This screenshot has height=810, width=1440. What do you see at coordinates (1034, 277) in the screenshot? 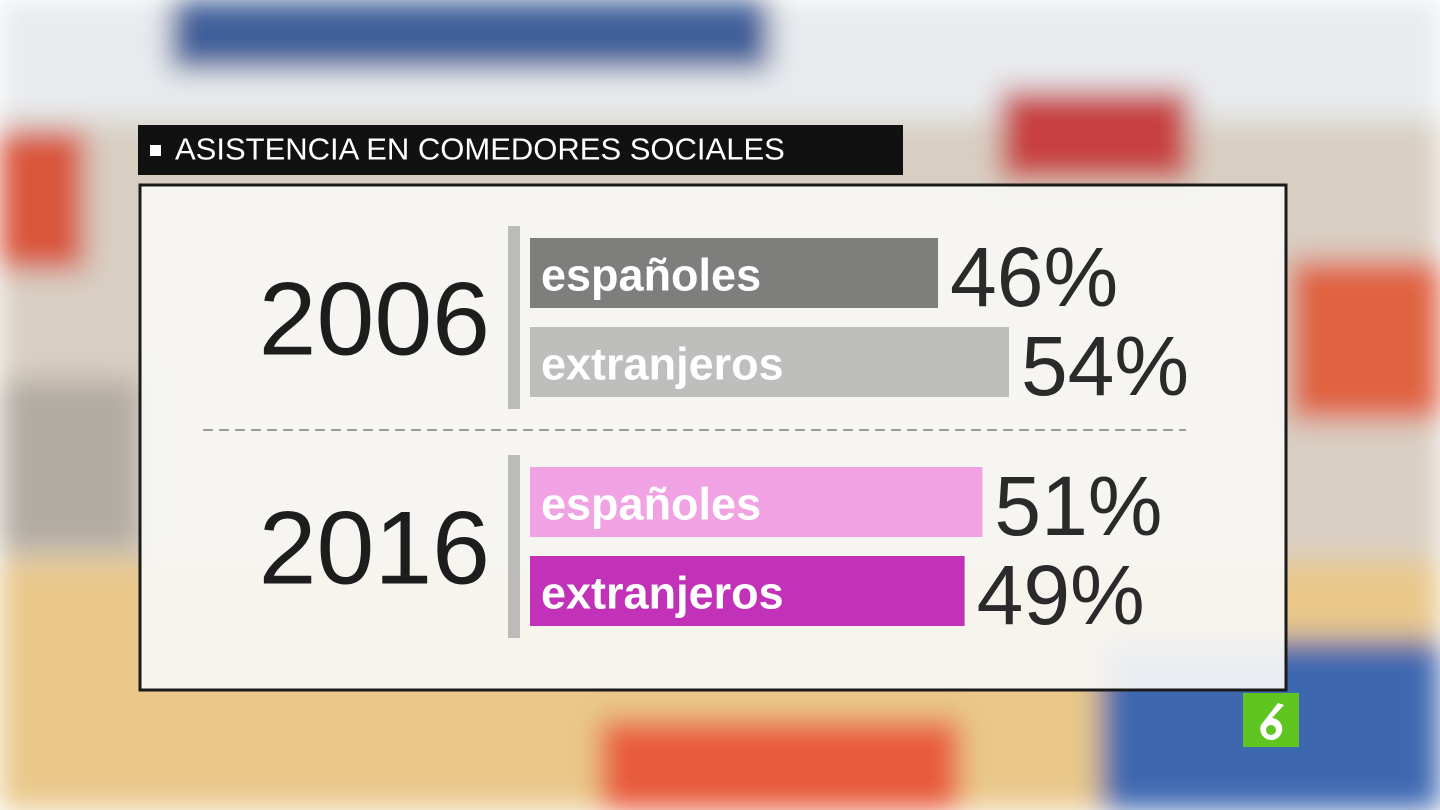
I see `value-label: 46%` at bounding box center [1034, 277].